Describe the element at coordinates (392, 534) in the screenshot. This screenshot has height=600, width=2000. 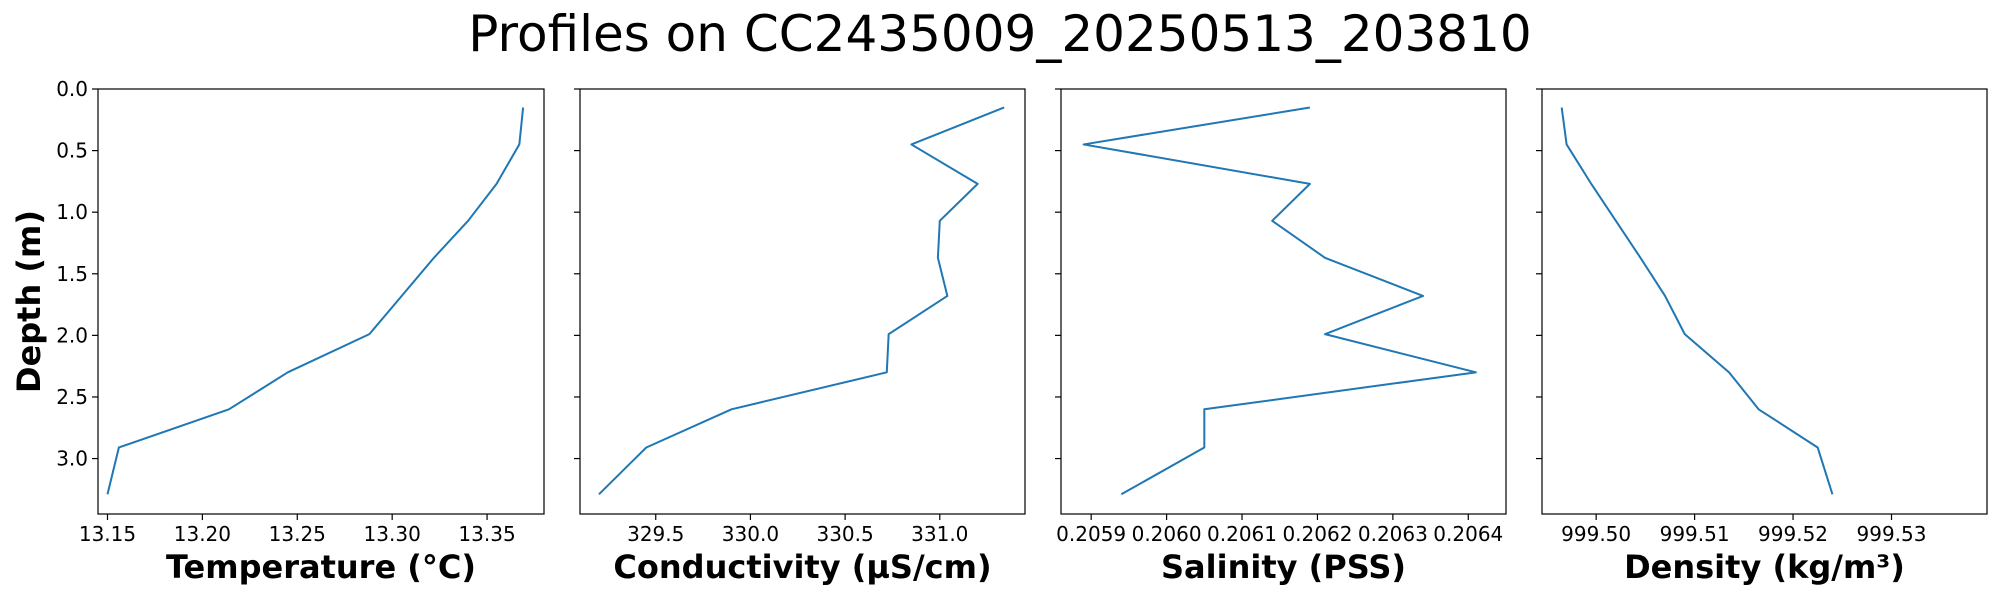
I see `xtick-label-1-4: 13.30` at that location.